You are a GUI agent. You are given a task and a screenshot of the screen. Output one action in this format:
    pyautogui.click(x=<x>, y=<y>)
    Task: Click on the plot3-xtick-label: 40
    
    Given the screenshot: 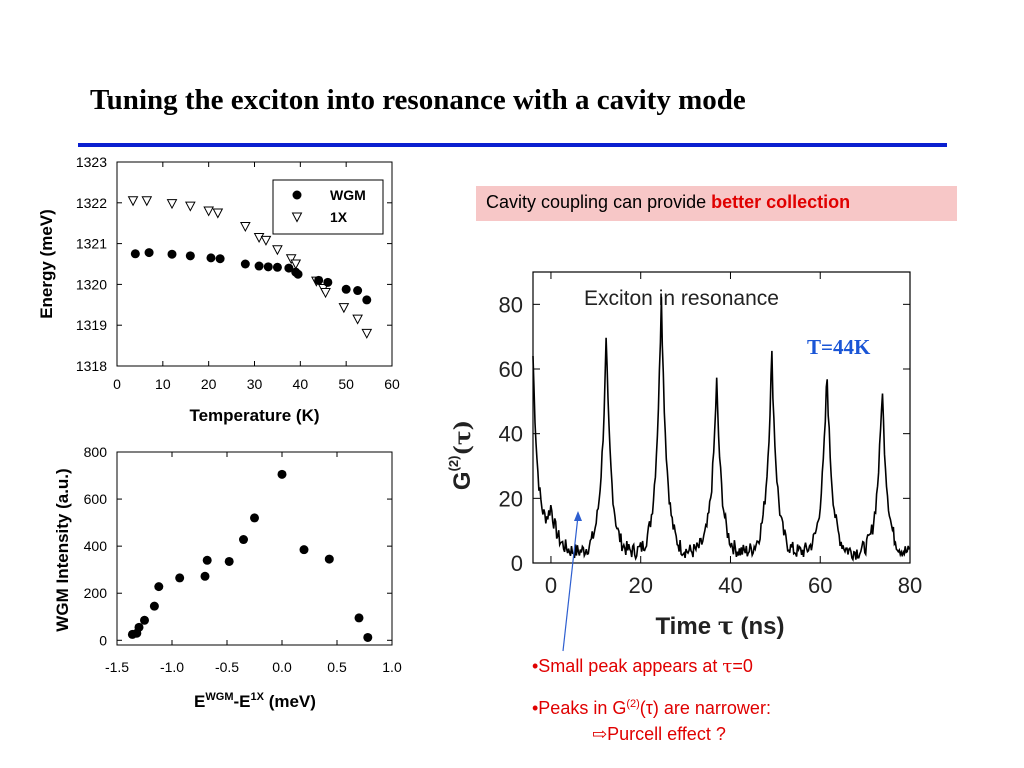 What is the action you would take?
    pyautogui.click(x=730, y=585)
    